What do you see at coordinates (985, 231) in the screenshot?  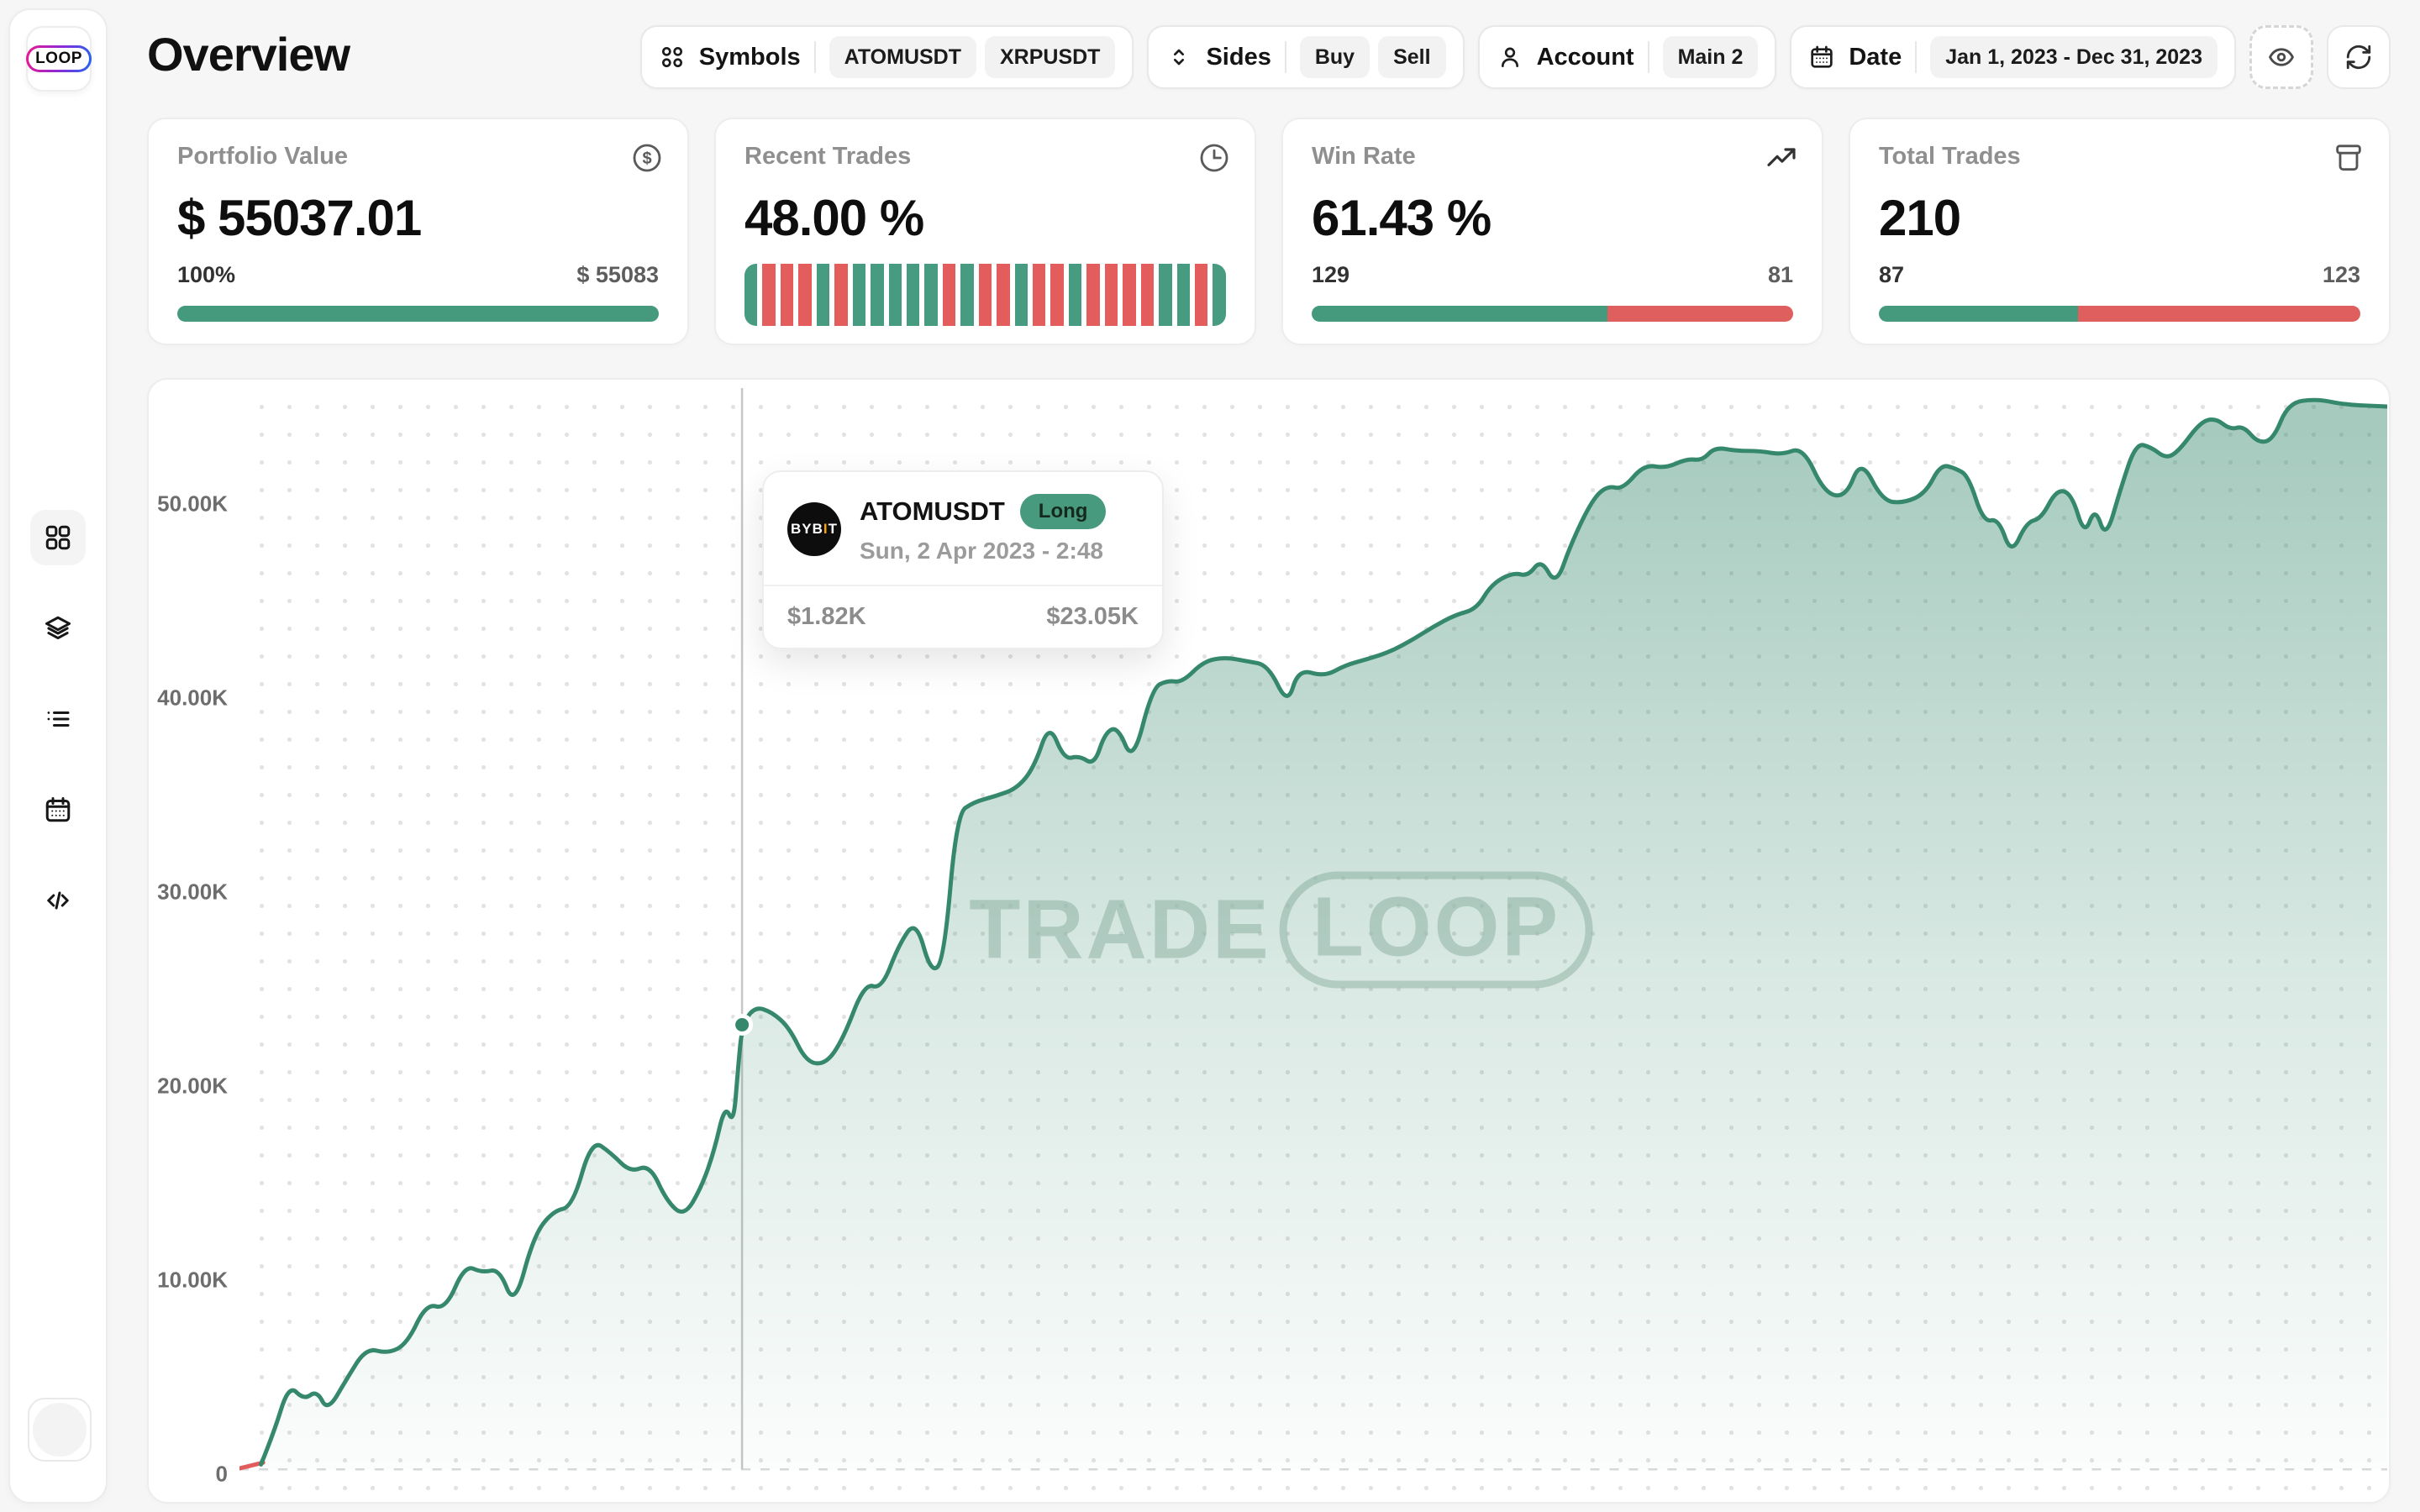 I see `recent-trades-card: Recent Trades 48.00 %` at bounding box center [985, 231].